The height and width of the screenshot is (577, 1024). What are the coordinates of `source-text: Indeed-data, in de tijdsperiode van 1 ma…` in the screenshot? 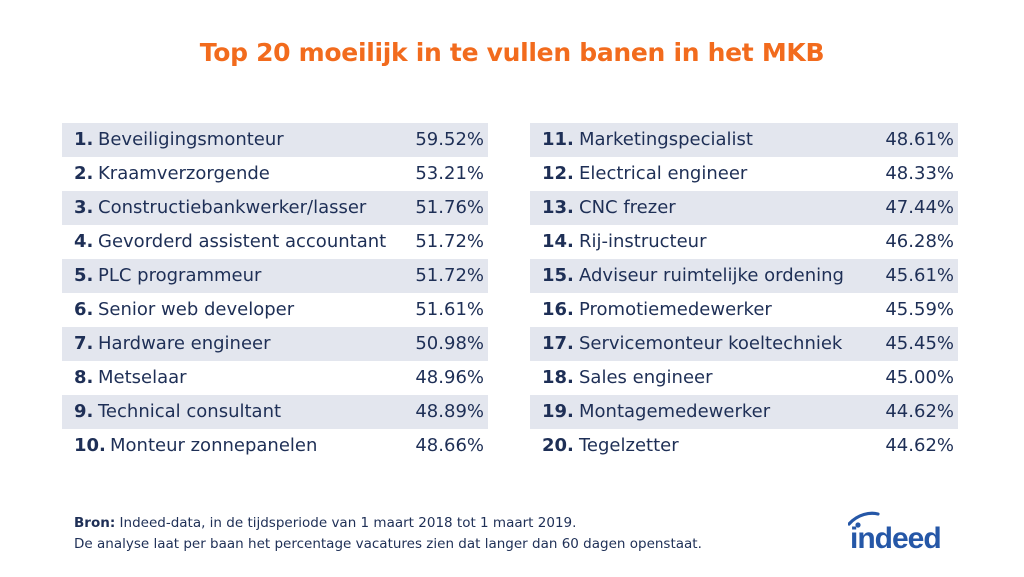 It's located at (348, 523).